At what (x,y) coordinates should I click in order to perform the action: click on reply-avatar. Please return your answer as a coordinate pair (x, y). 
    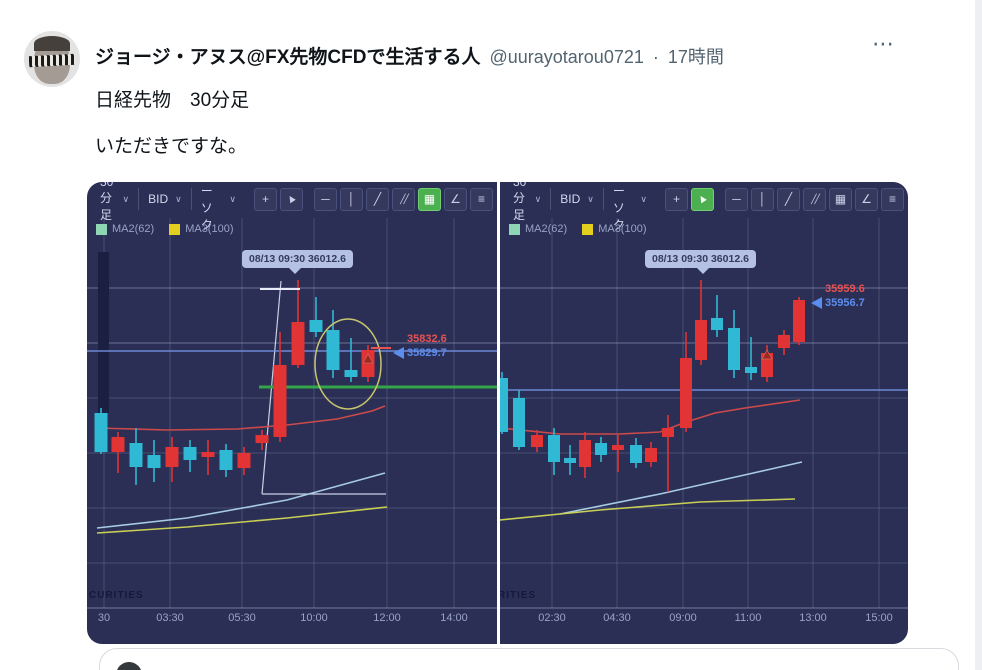
    Looking at the image, I should click on (129, 666).